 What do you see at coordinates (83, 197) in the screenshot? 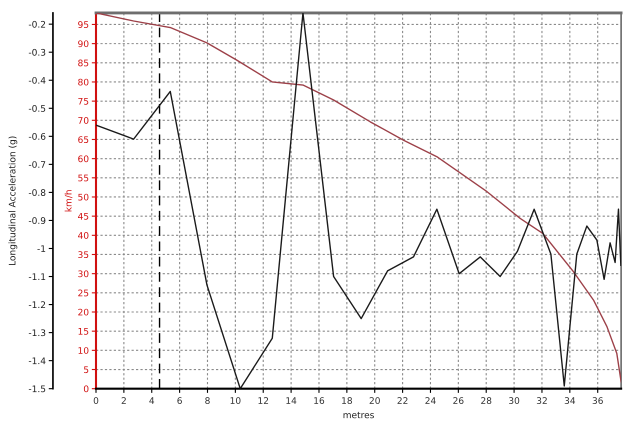
I see `y2-tick-label: 50` at bounding box center [83, 197].